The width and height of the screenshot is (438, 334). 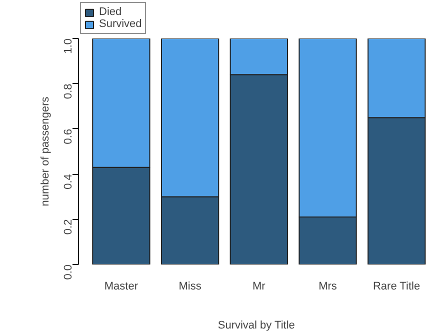 I want to click on legend-label: Died, so click(x=110, y=12).